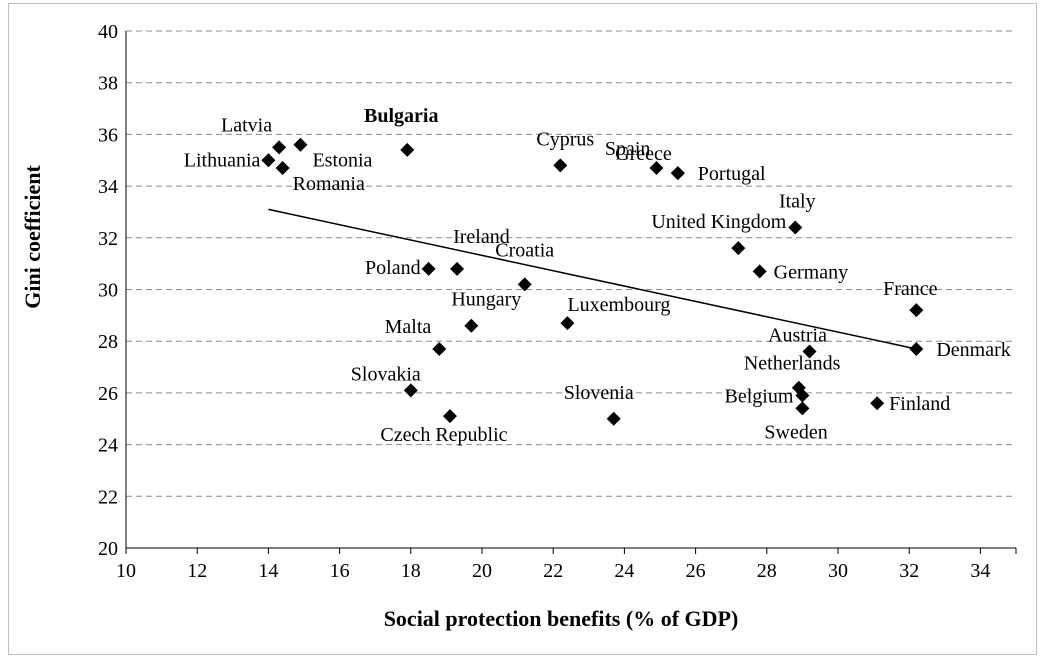 The width and height of the screenshot is (1041, 659). I want to click on y-tick-label: 36, so click(108, 135).